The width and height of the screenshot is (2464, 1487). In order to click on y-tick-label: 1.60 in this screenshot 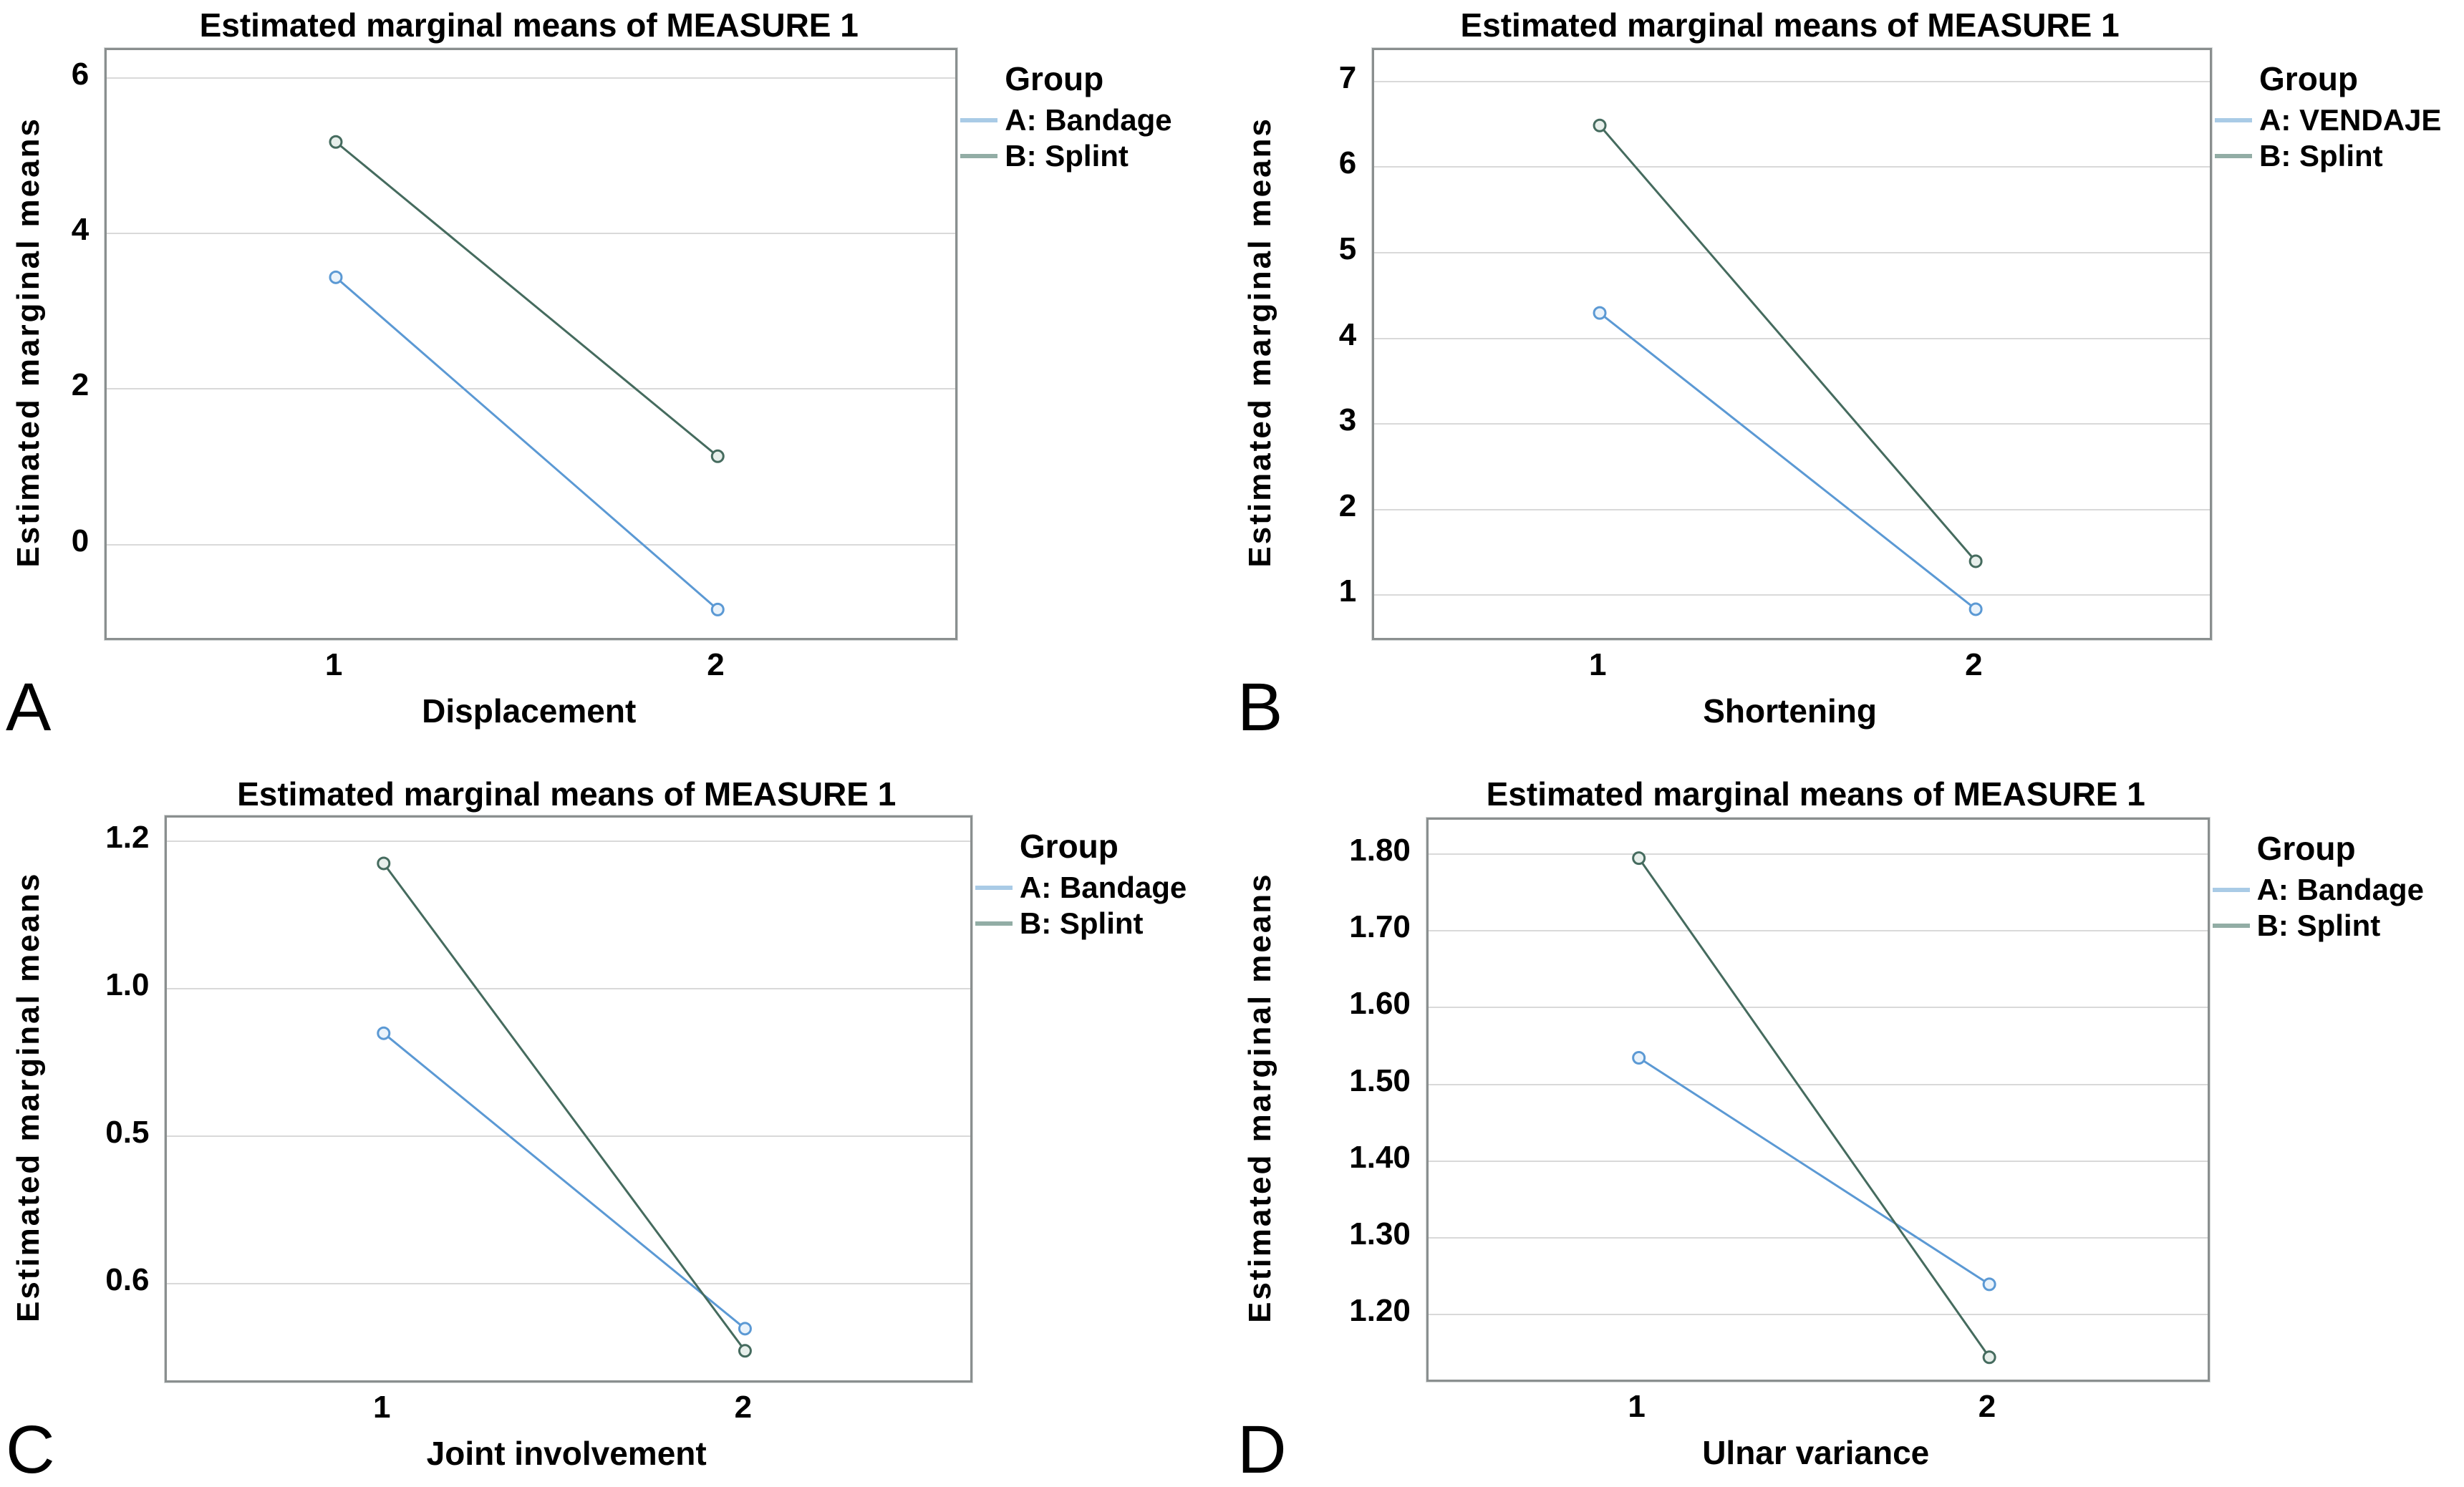, I will do `click(1380, 1004)`.